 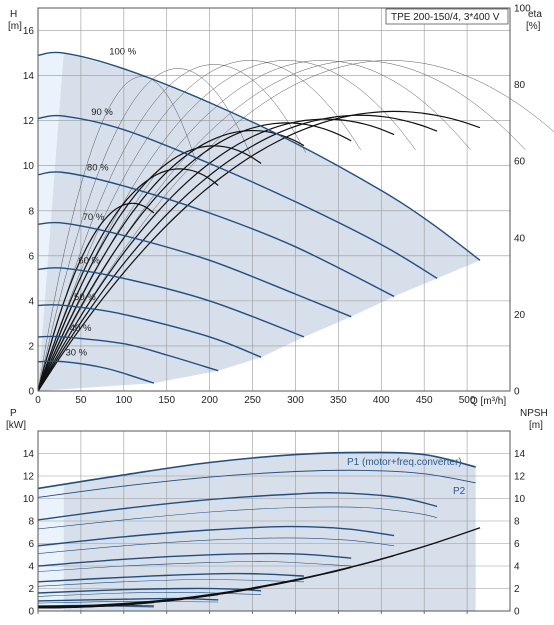 What do you see at coordinates (31, 522) in the screenshot?
I see `power-tick-label: 8` at bounding box center [31, 522].